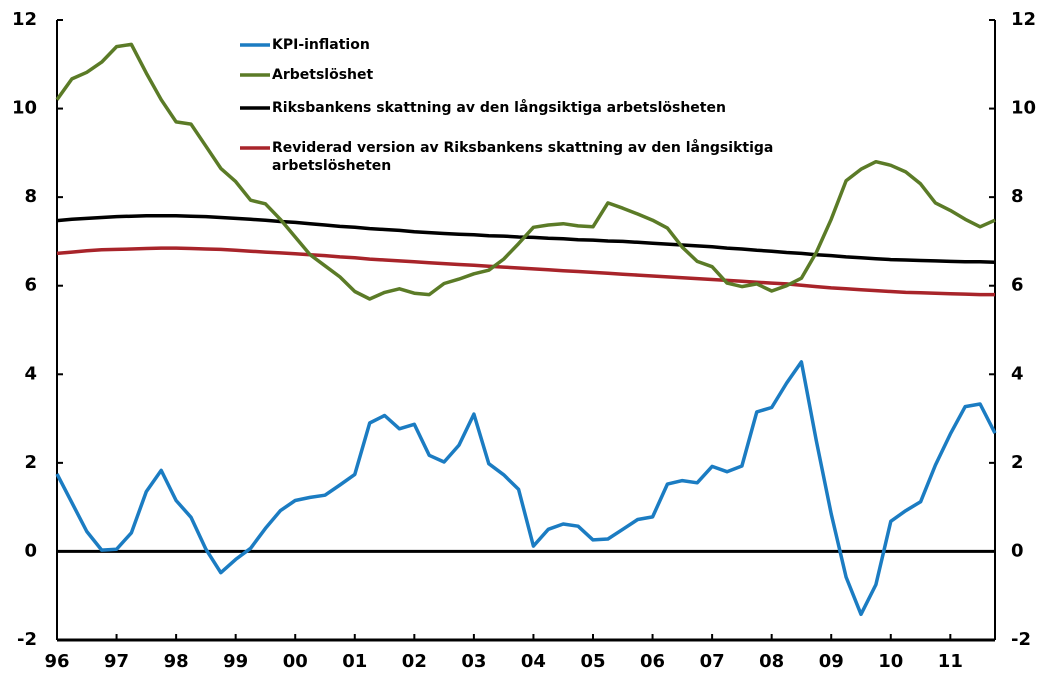 This screenshot has width=1052, height=682. Describe the element at coordinates (116, 661) in the screenshot. I see `x-tick-label: 97` at that location.